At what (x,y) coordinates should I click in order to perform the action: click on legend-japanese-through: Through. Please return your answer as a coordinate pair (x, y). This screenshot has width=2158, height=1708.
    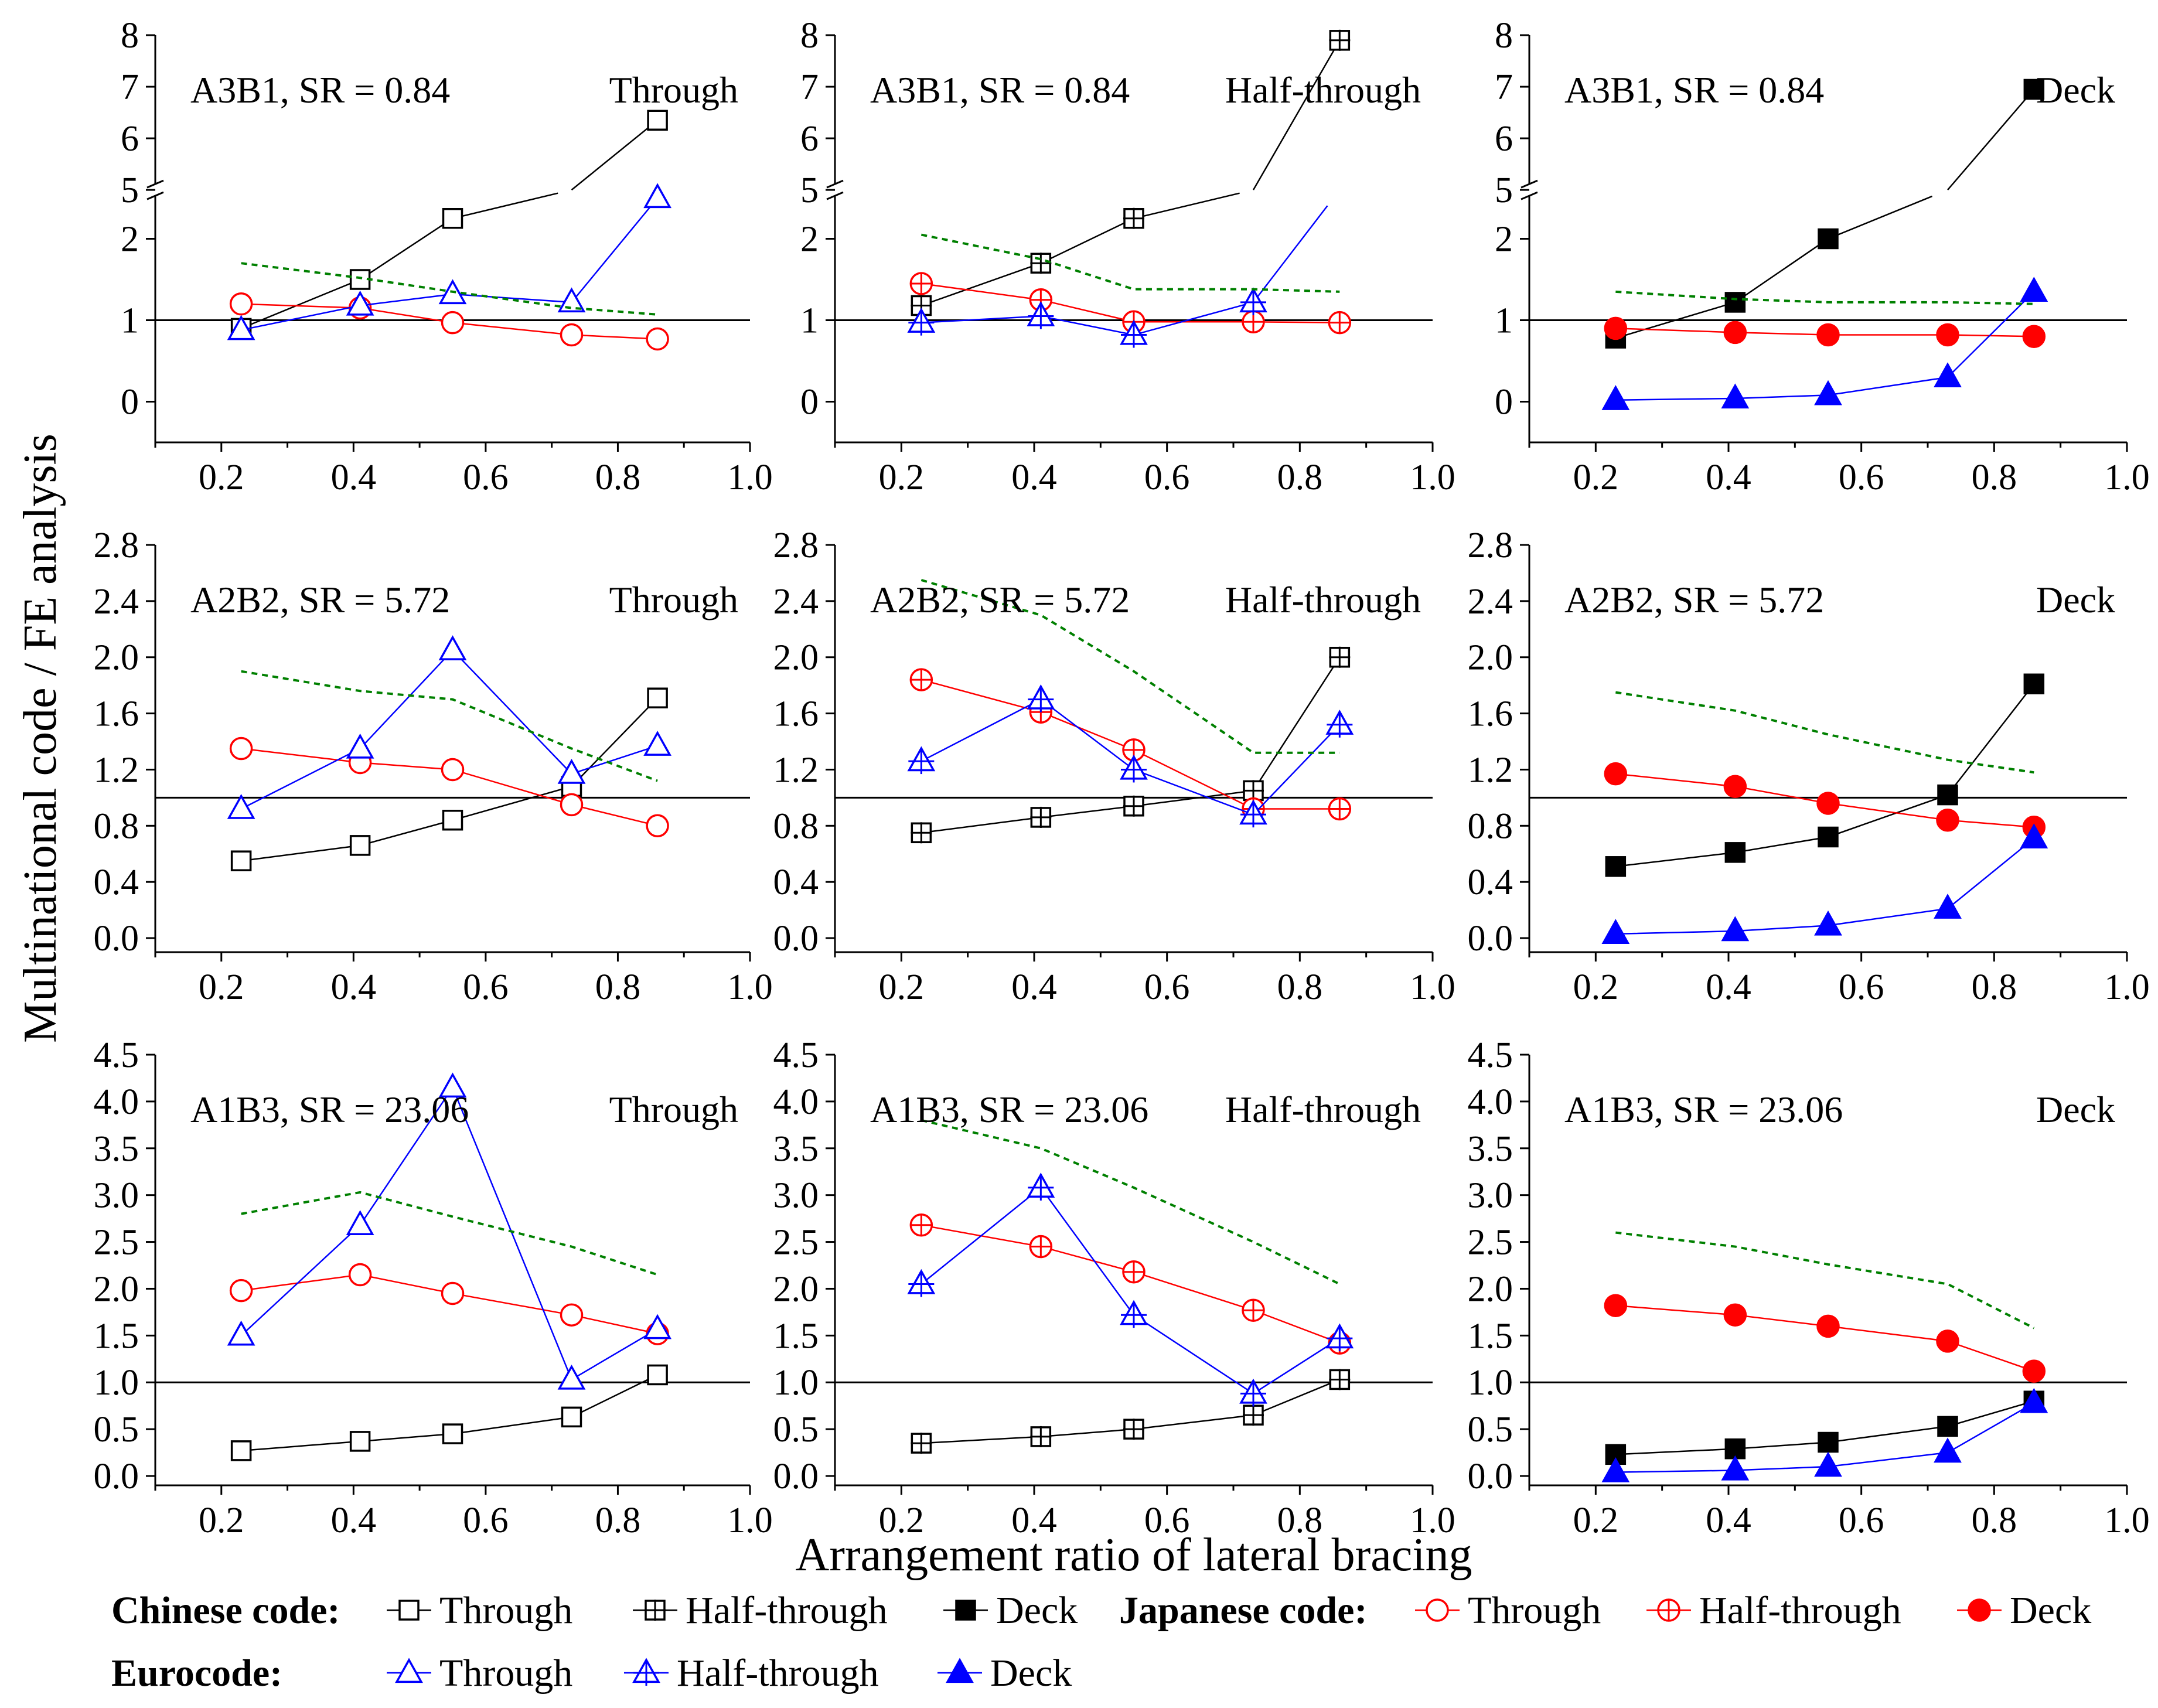
    Looking at the image, I should click on (1508, 1610).